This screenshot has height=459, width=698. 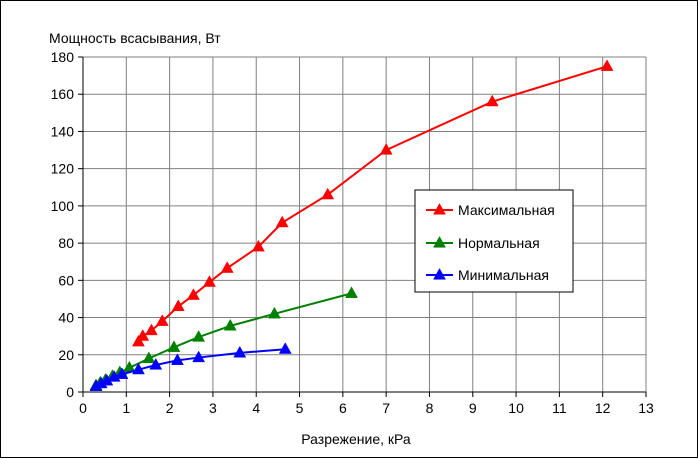 I want to click on x-tick-label: 5, so click(x=300, y=408).